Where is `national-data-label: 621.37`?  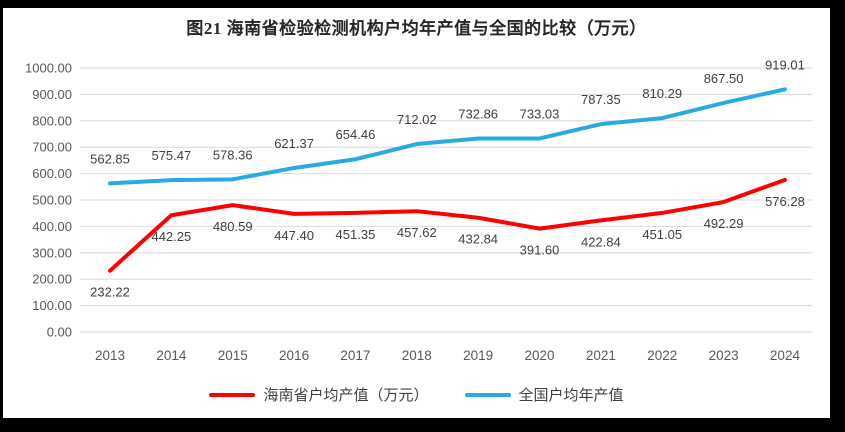 national-data-label: 621.37 is located at coordinates (294, 143).